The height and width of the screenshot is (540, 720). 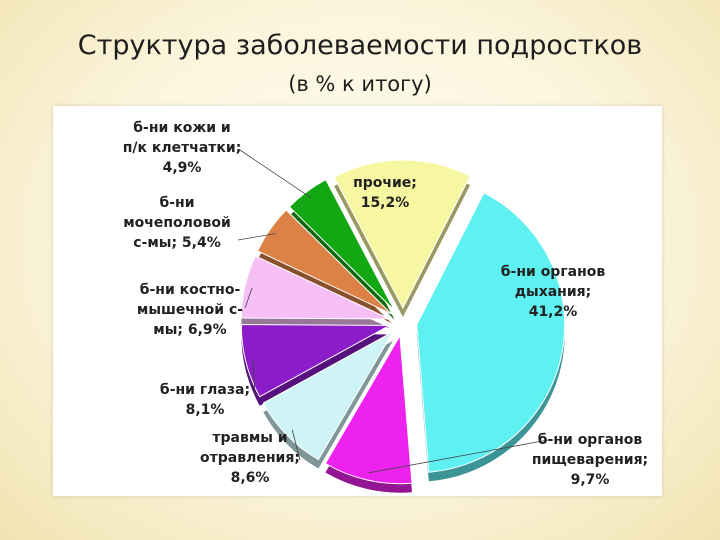 What do you see at coordinates (458, 456) in the screenshot?
I see `leader-line-digestive` at bounding box center [458, 456].